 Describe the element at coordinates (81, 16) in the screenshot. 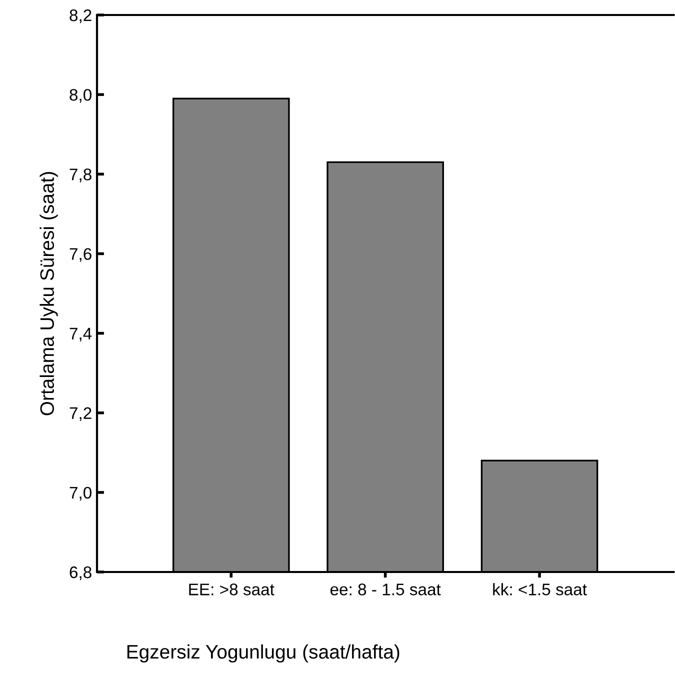

I see `y-tick-label: 8,2` at that location.